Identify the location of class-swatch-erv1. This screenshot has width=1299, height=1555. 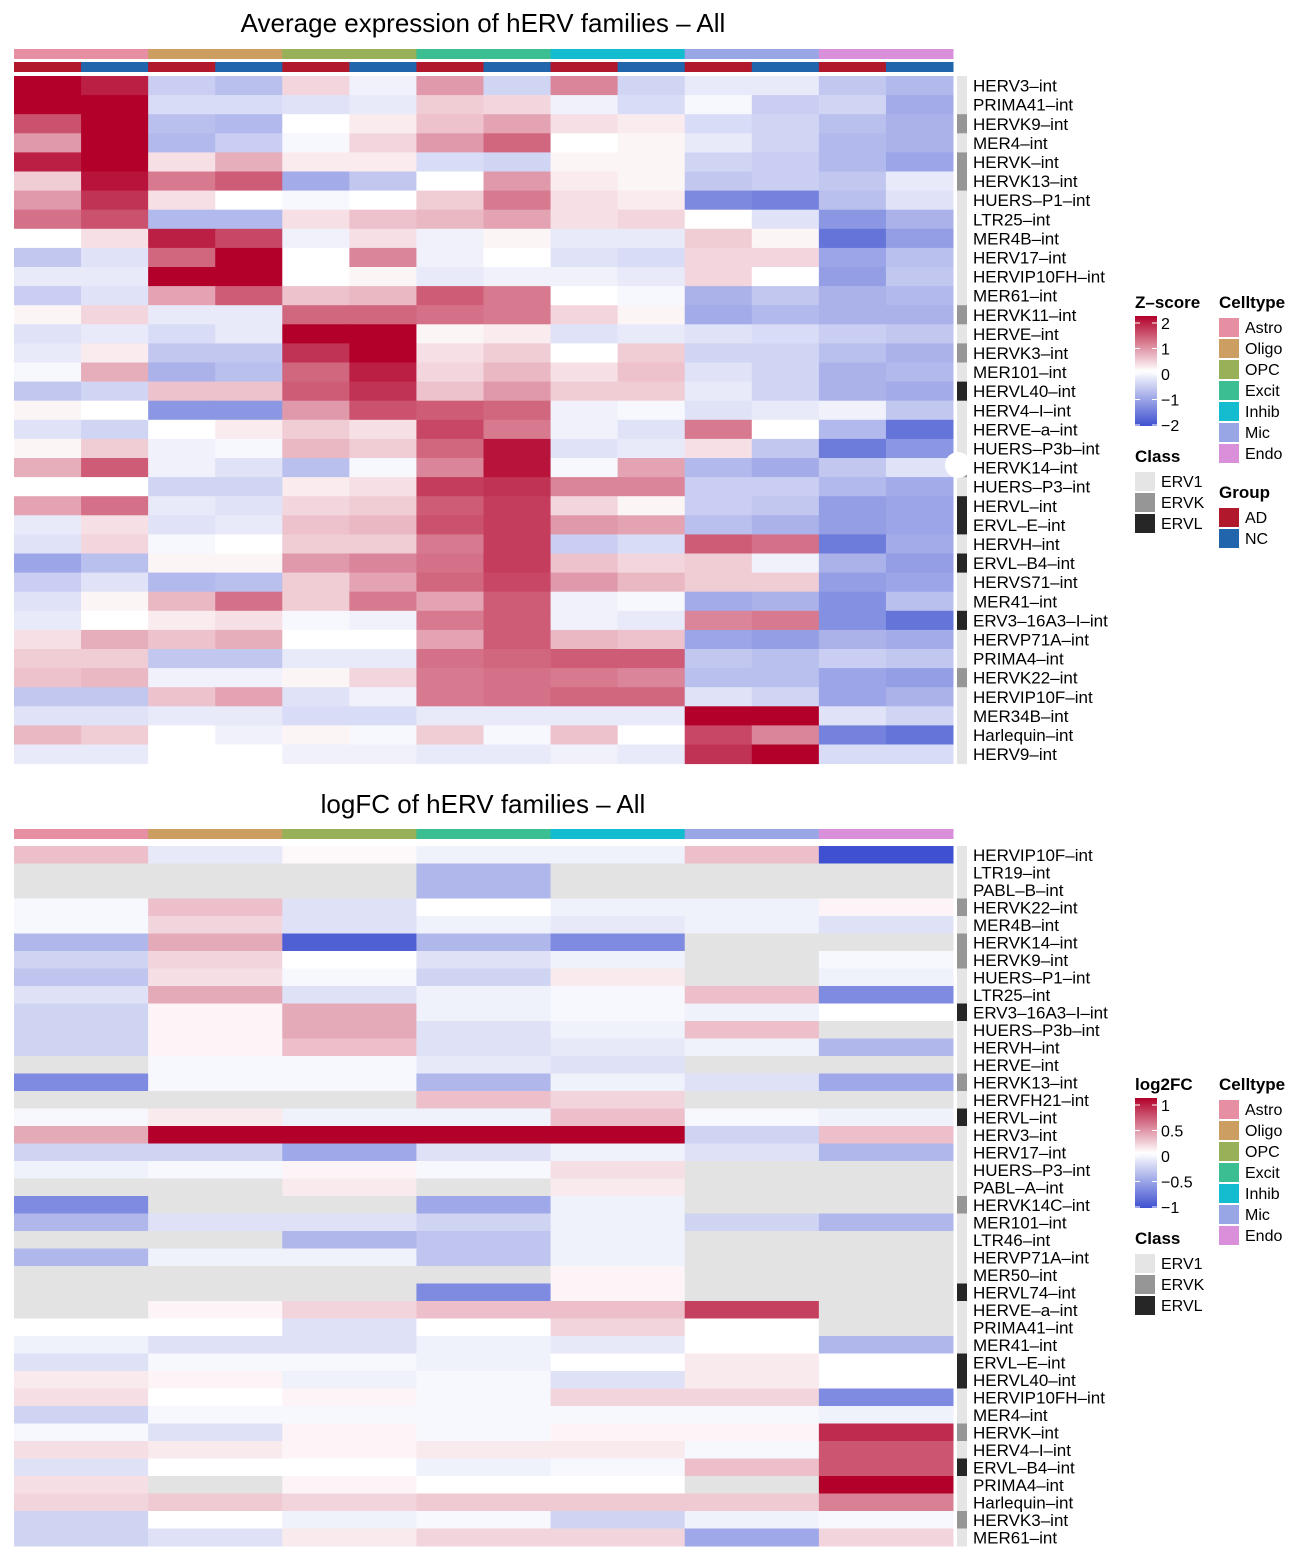
(1145, 1263).